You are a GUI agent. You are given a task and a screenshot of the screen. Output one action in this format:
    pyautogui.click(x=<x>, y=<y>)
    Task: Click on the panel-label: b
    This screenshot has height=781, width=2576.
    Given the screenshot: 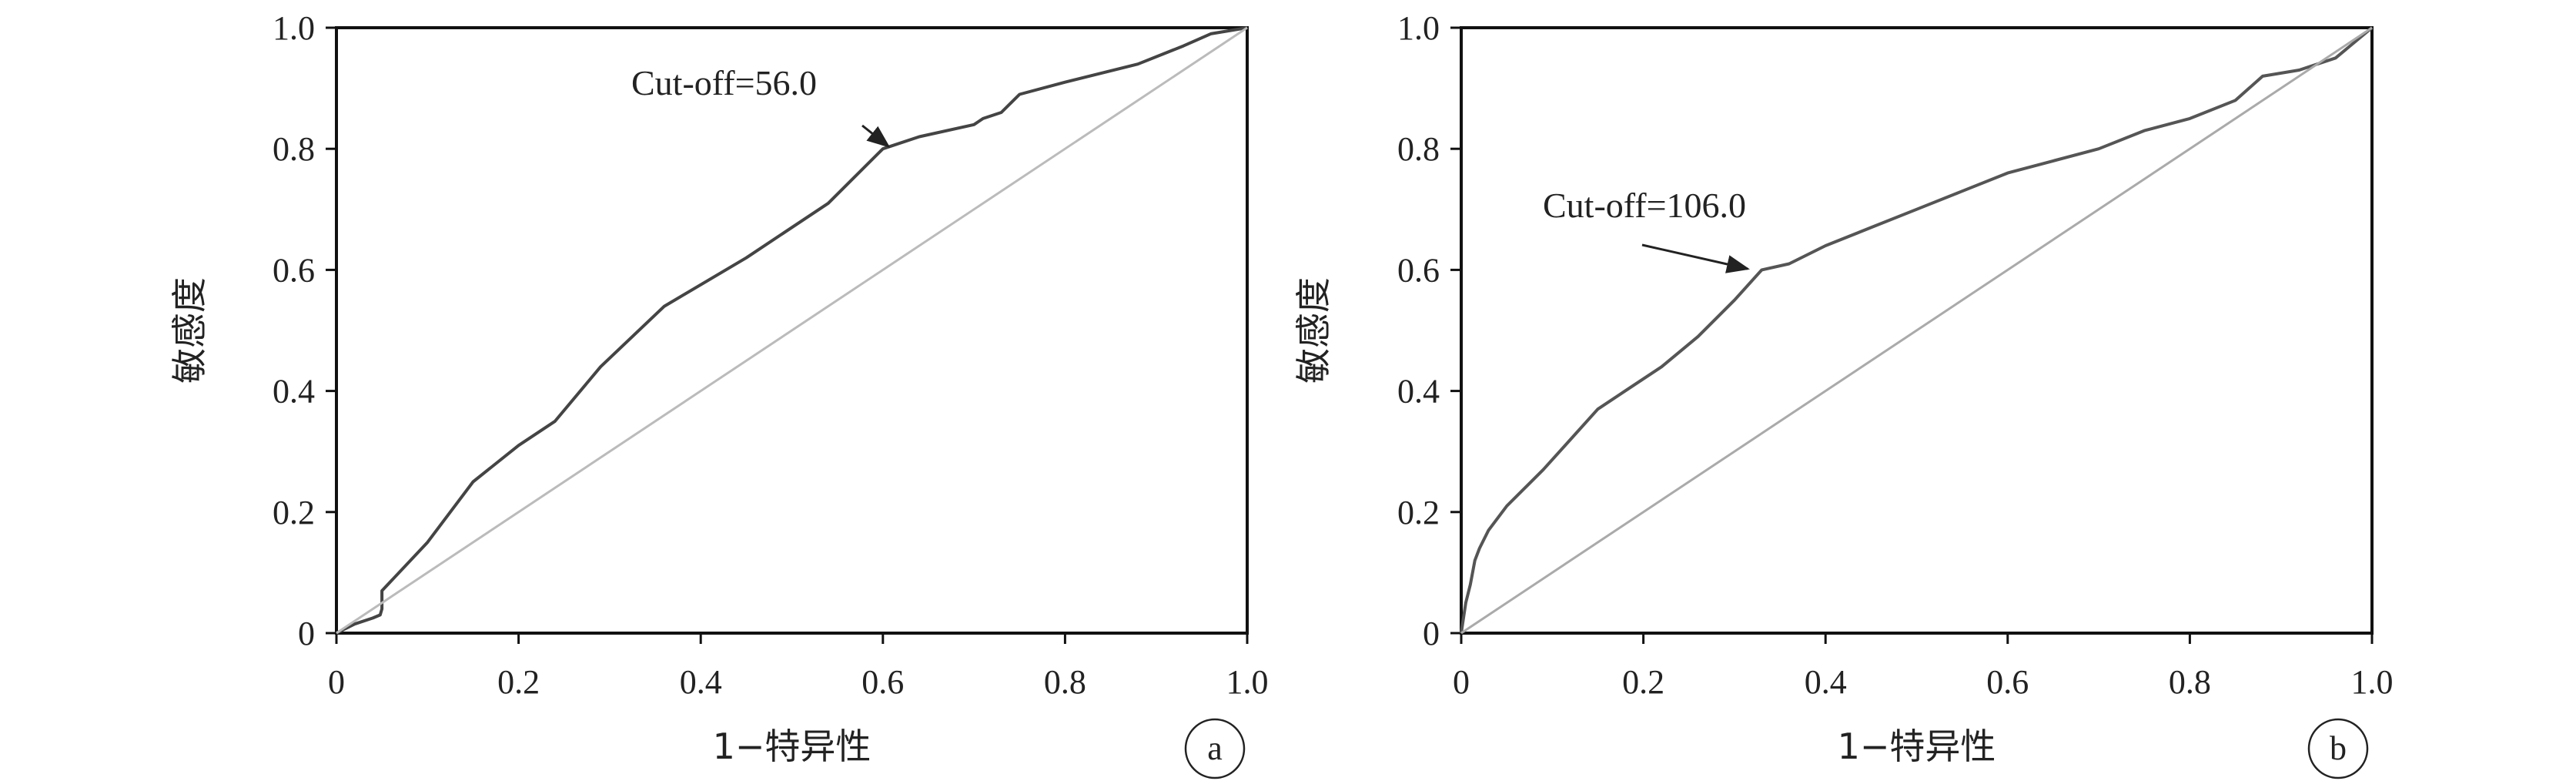 What is the action you would take?
    pyautogui.click(x=2339, y=748)
    